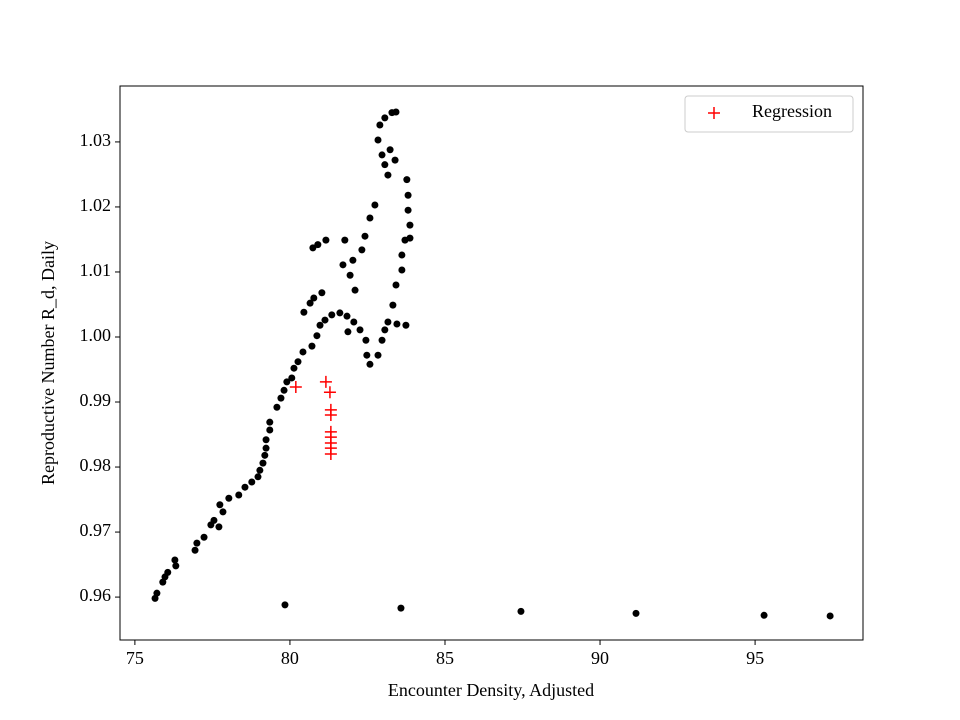 This screenshot has height=720, width=960. Describe the element at coordinates (755, 658) in the screenshot. I see `x-tick-label: 95` at that location.